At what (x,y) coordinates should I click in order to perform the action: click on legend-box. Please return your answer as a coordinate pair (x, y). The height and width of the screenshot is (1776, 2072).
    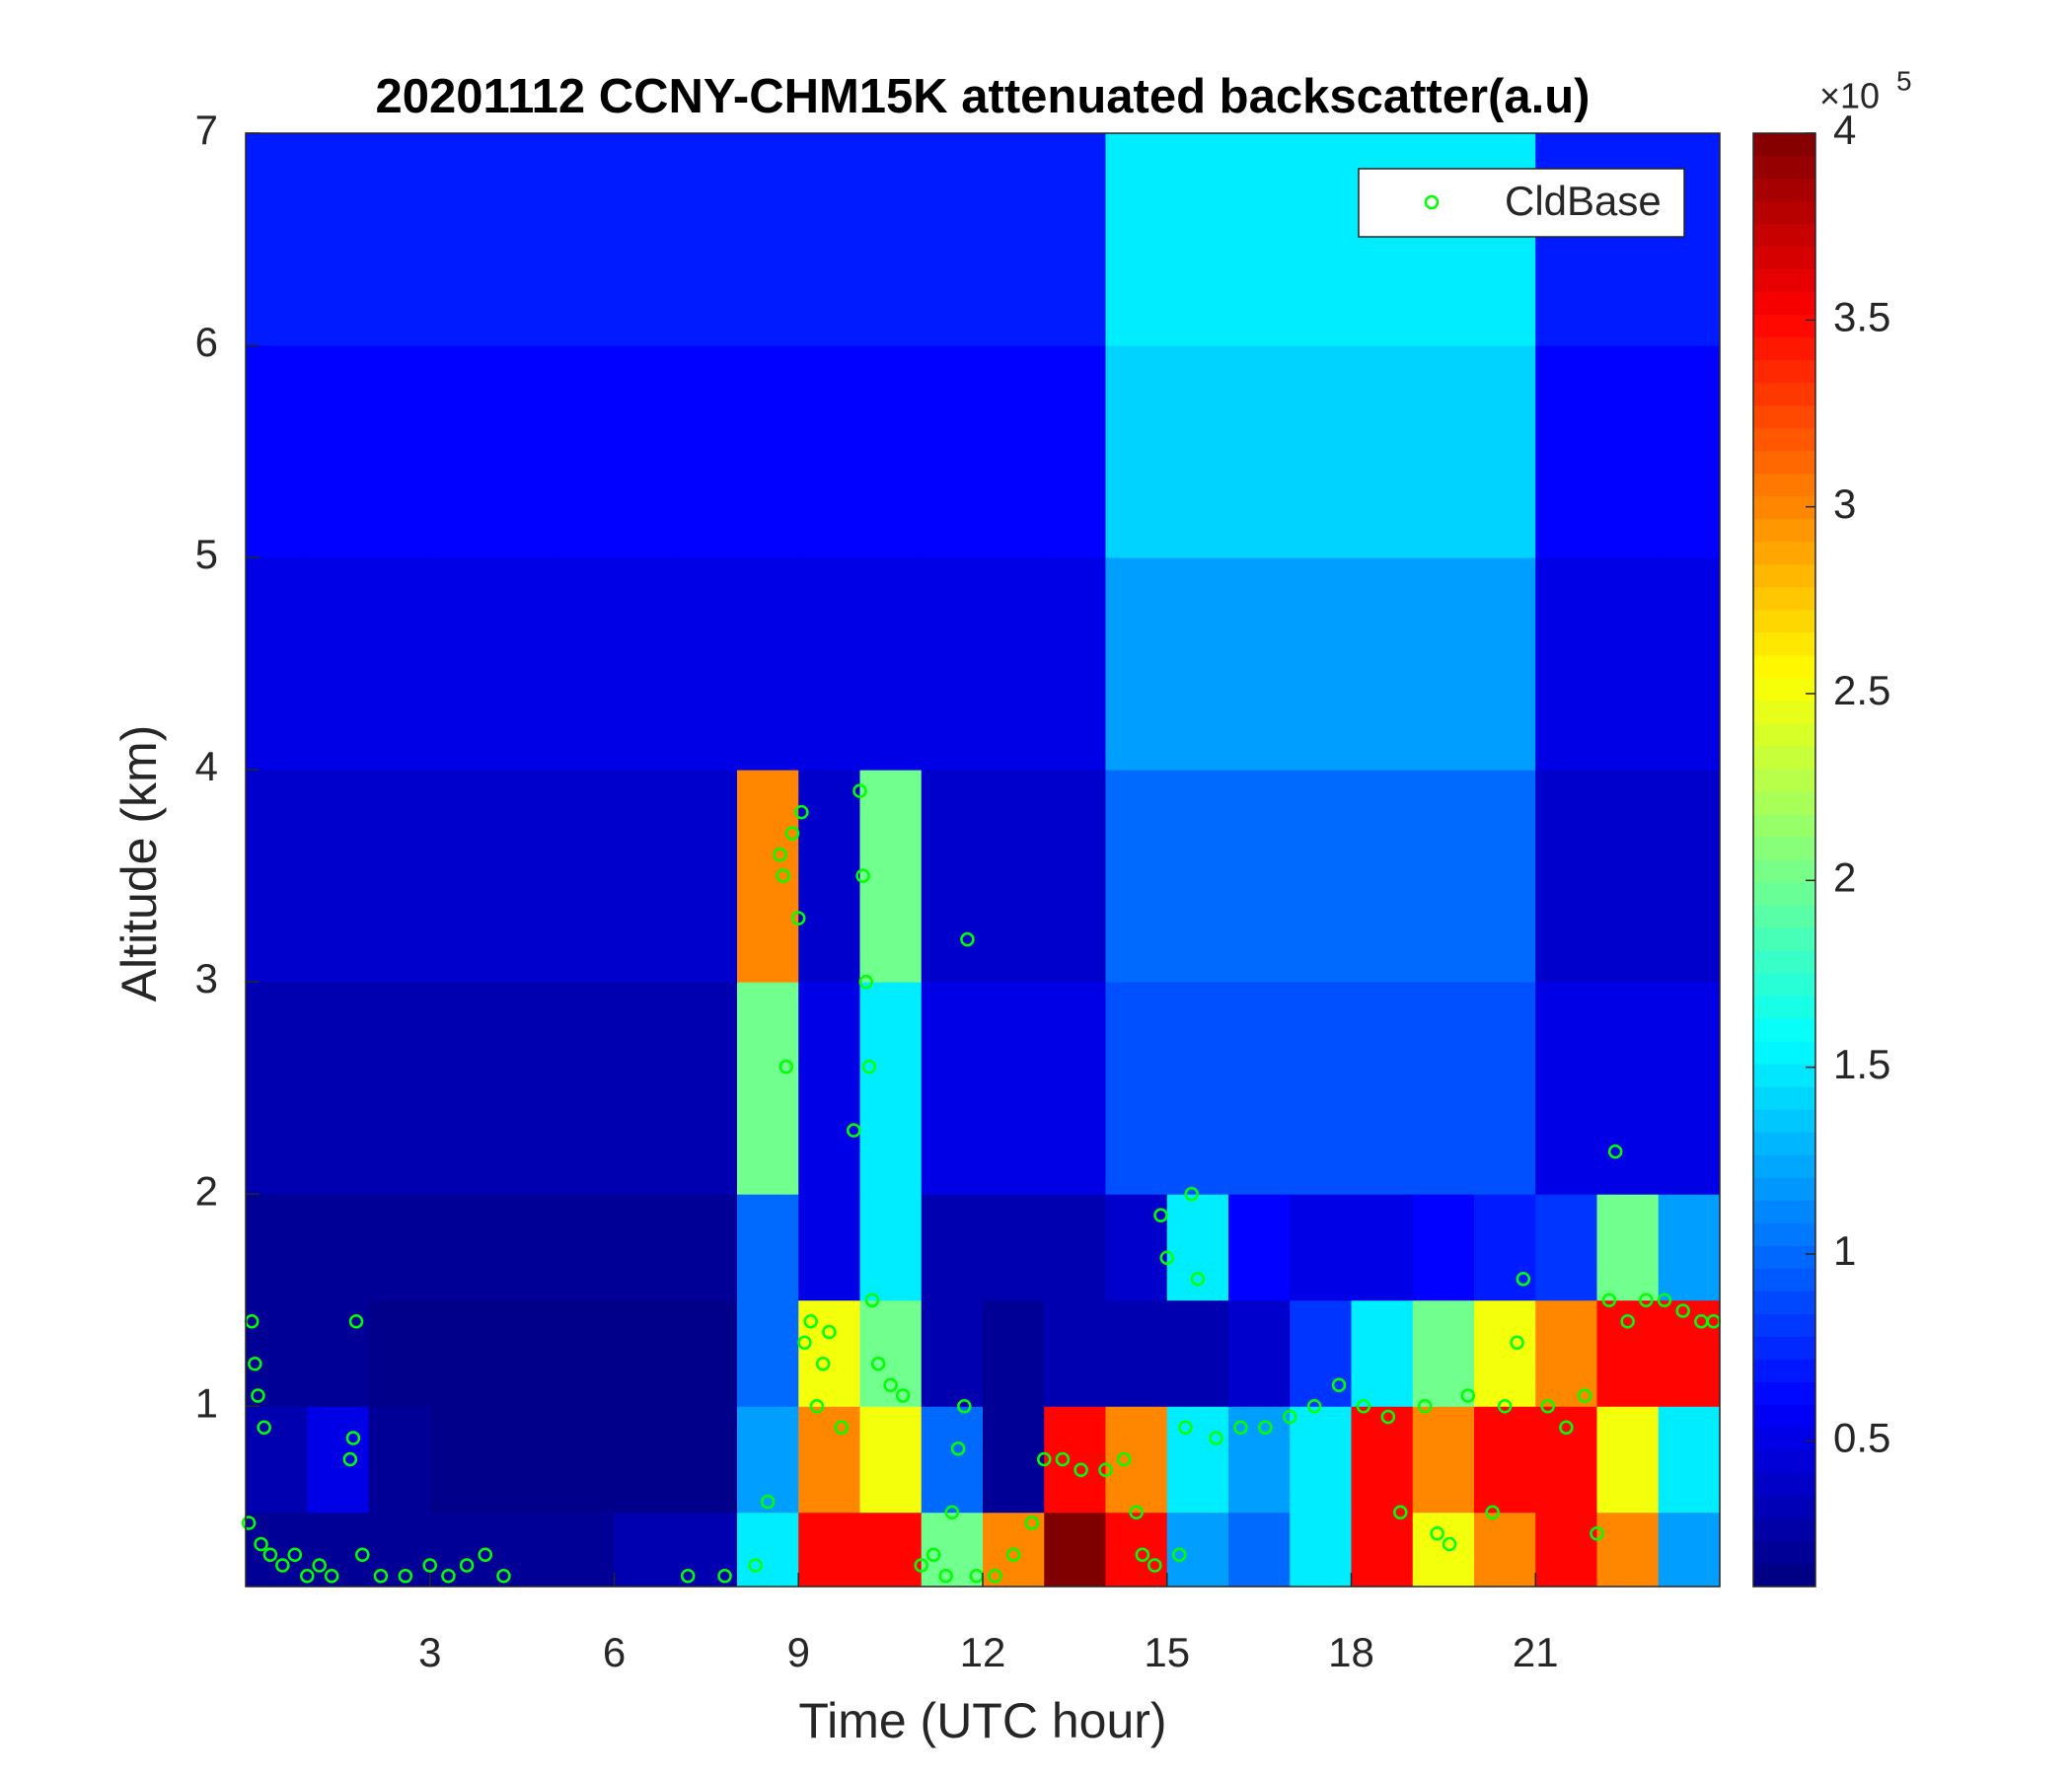
    Looking at the image, I should click on (1521, 203).